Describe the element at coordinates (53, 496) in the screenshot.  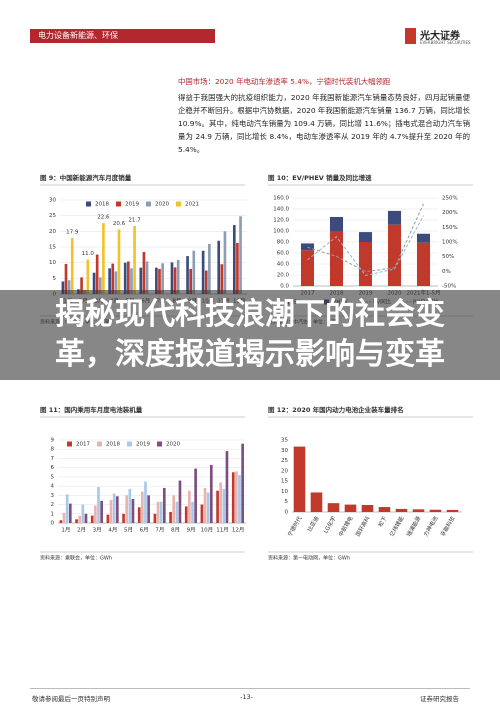
I see `y-tick-label: 3` at that location.